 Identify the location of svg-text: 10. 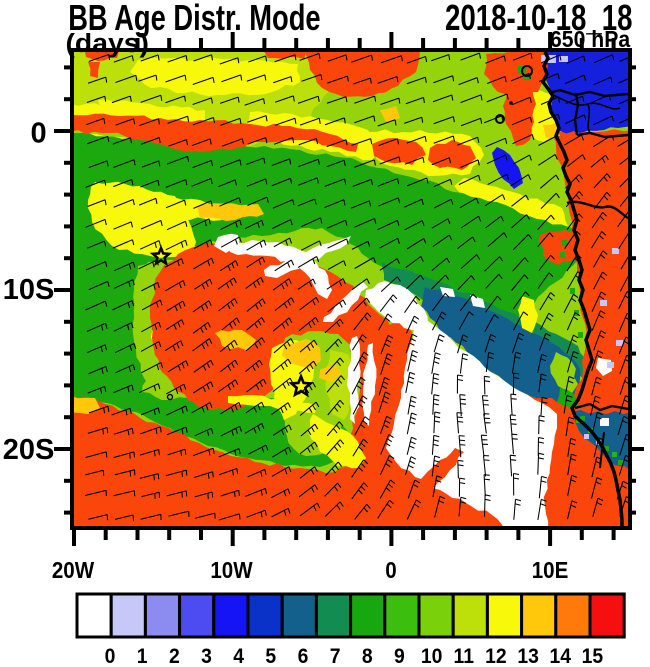
(432, 655).